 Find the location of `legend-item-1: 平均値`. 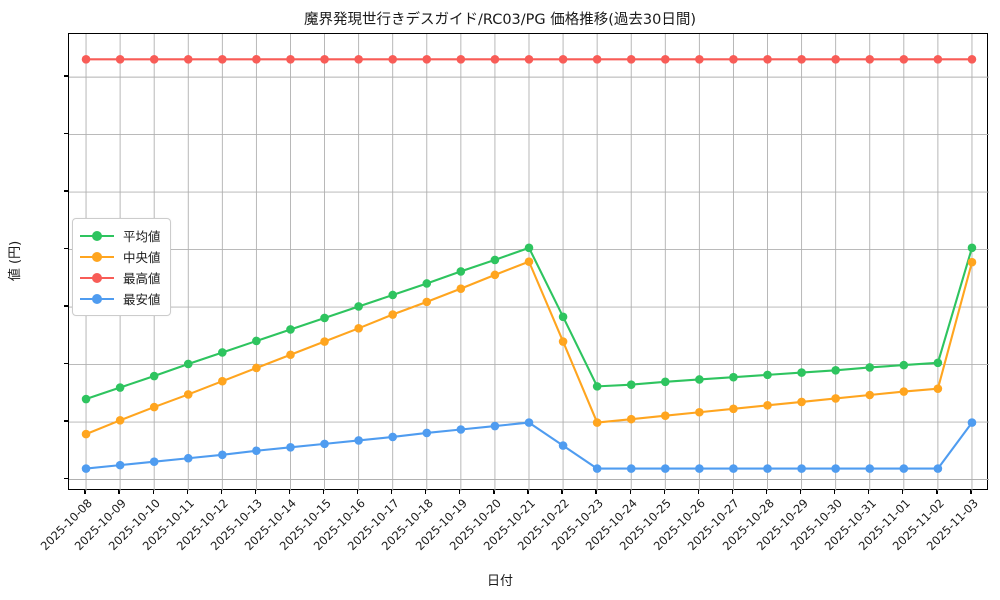

legend-item-1: 平均値 is located at coordinates (120, 235).